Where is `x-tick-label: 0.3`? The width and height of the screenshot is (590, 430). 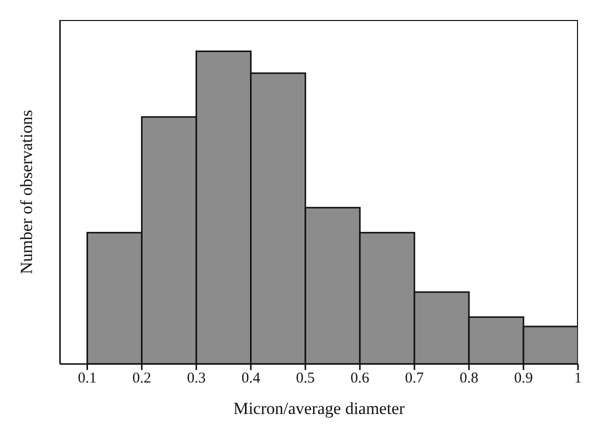
x-tick-label: 0.3 is located at coordinates (196, 378).